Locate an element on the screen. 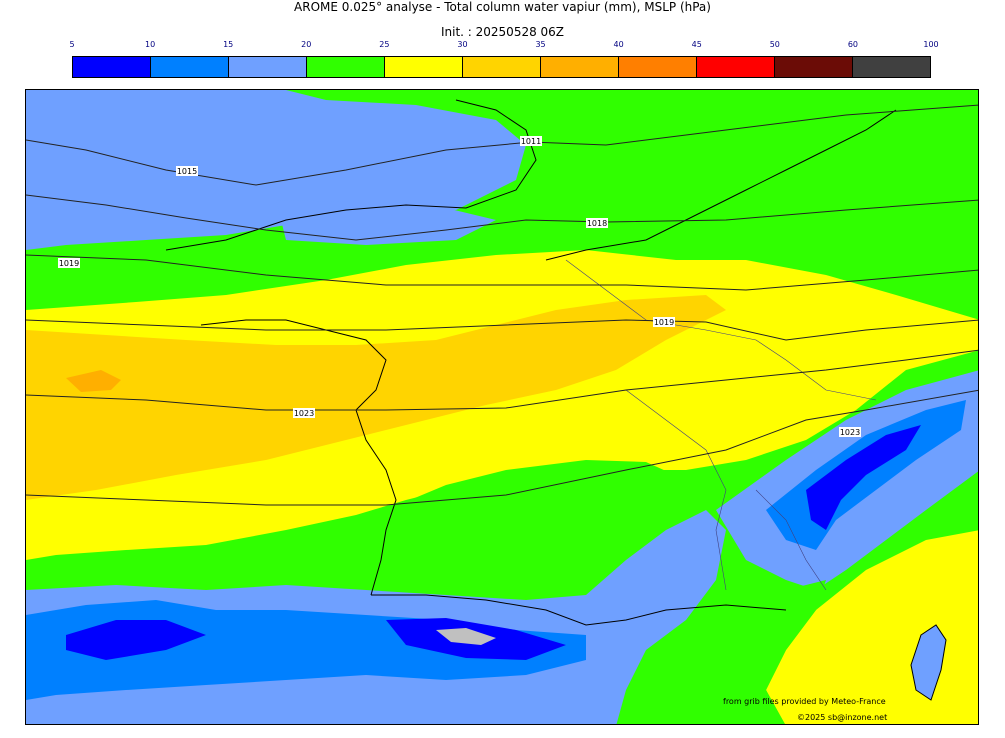 Image resolution: width=1005 pixels, height=738 pixels. isobar-label-1019-west: 1019 is located at coordinates (69, 263).